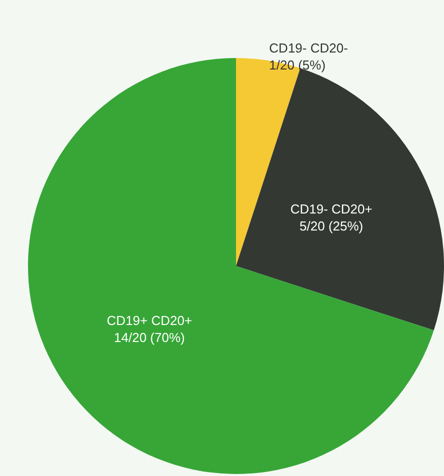  What do you see at coordinates (297, 65) in the screenshot?
I see `data-label: 1/20 (5%)` at bounding box center [297, 65].